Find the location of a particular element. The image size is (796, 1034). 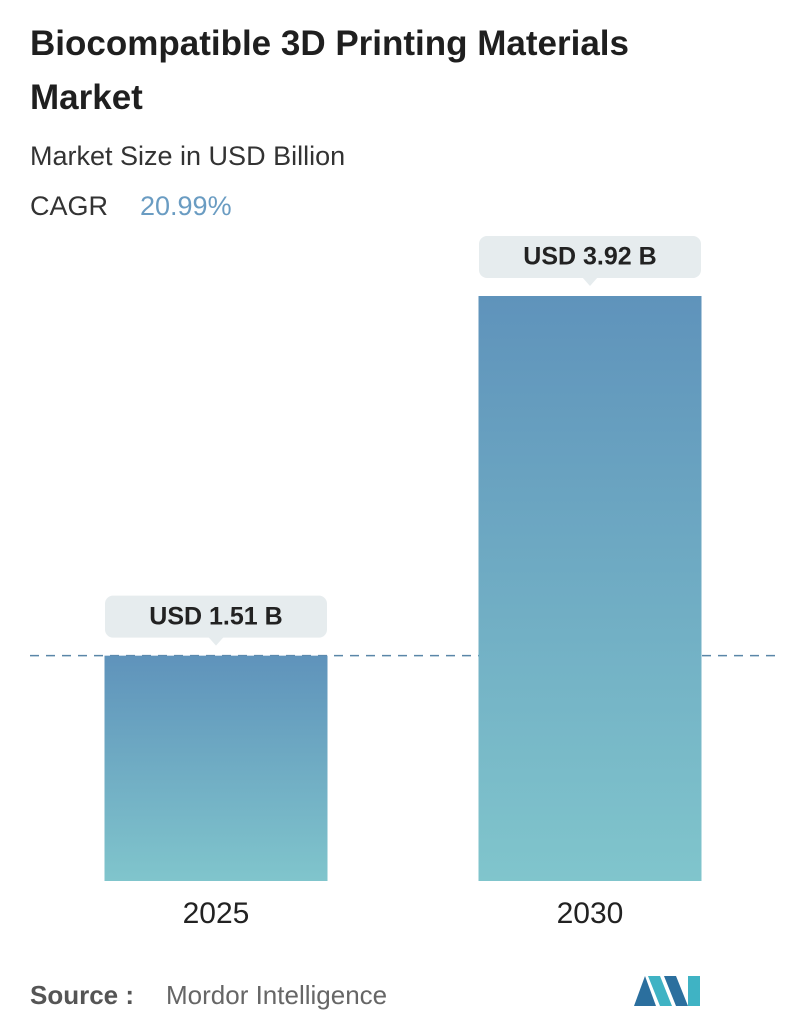

x-tick-label: 2025 is located at coordinates (216, 913).